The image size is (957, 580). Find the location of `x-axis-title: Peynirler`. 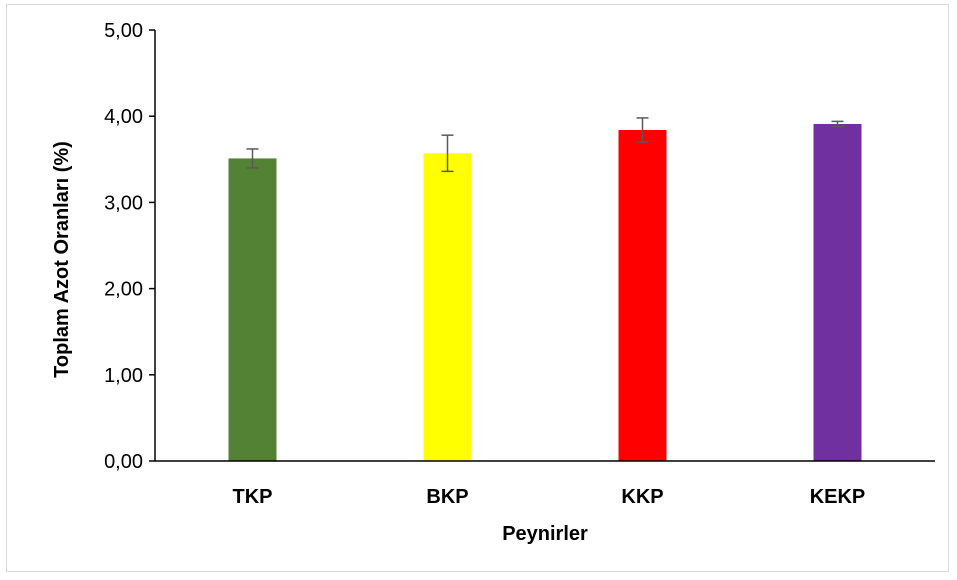

x-axis-title: Peynirler is located at coordinates (545, 534).